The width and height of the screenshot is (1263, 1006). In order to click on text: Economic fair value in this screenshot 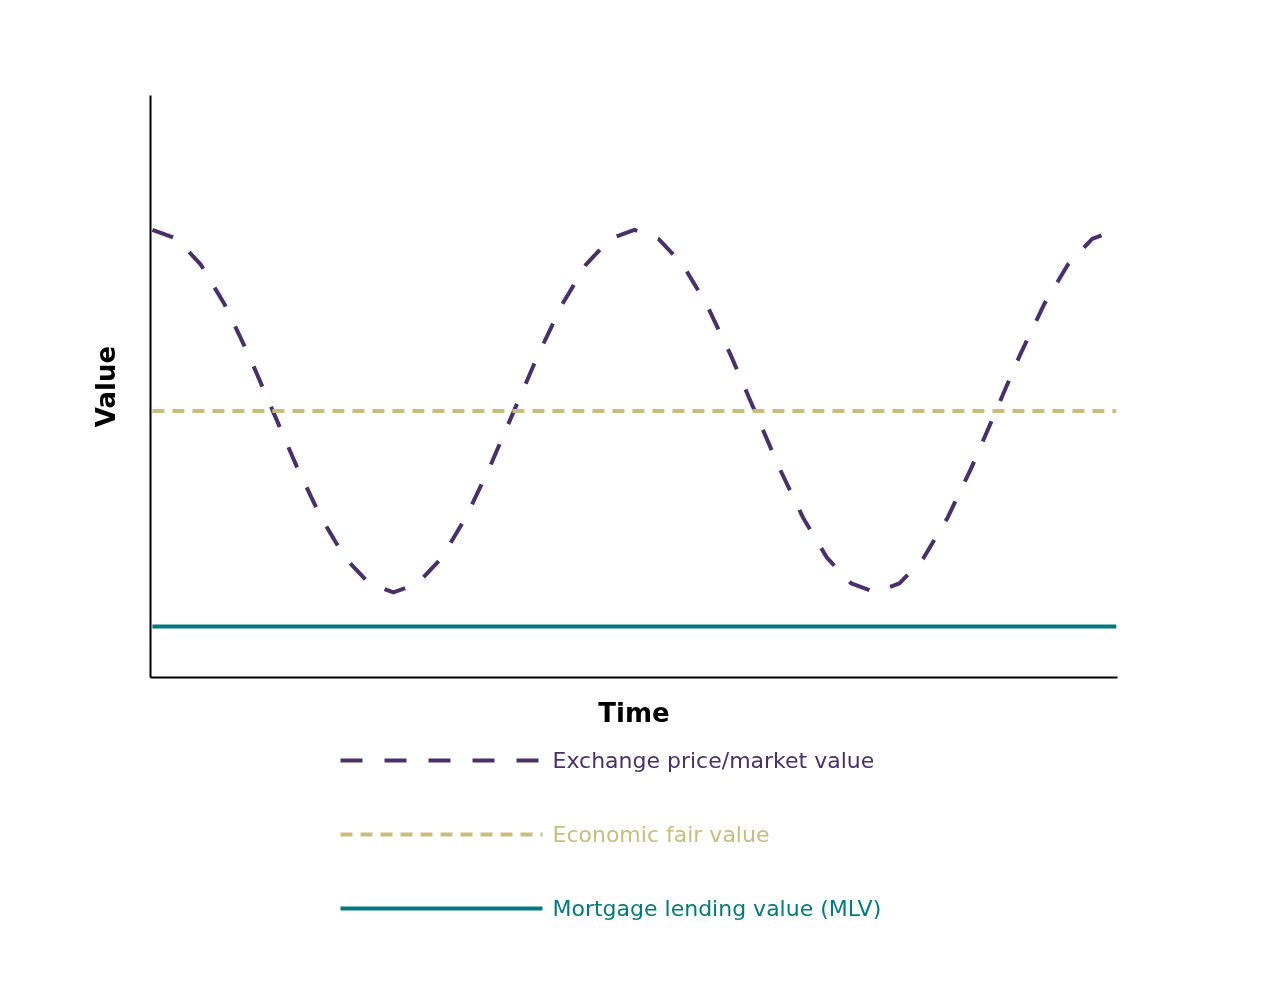, I will do `click(661, 834)`.